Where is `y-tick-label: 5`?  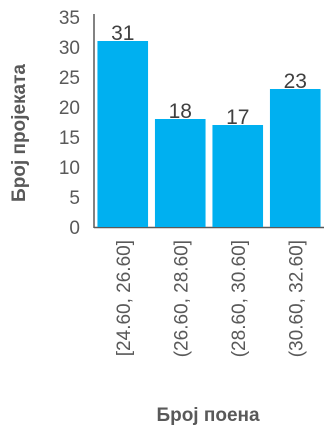 y-tick-label: 5 is located at coordinates (74, 198).